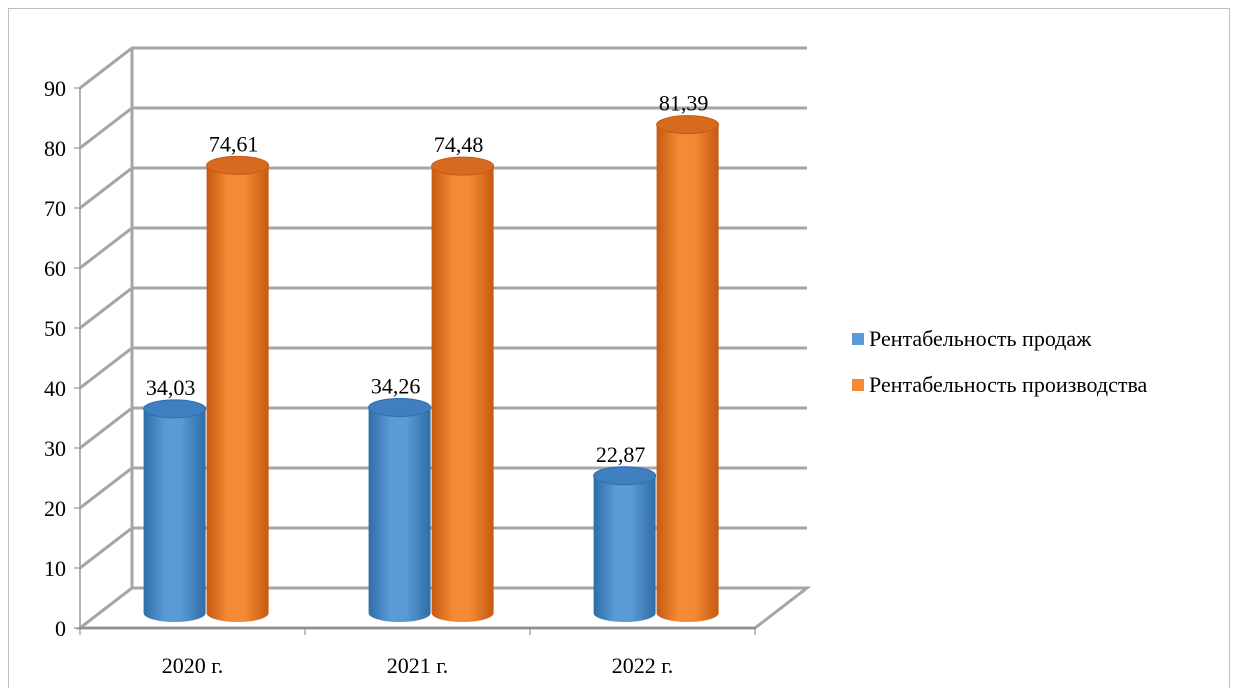 The height and width of the screenshot is (690, 1234). I want to click on y-tick-label: 30, so click(55, 448).